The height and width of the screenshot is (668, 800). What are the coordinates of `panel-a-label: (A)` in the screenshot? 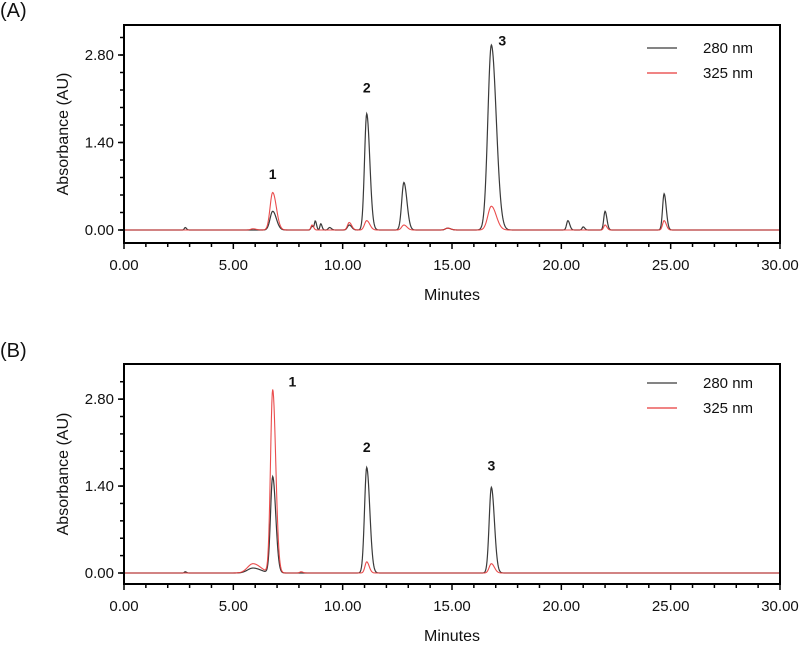 It's located at (13, 11).